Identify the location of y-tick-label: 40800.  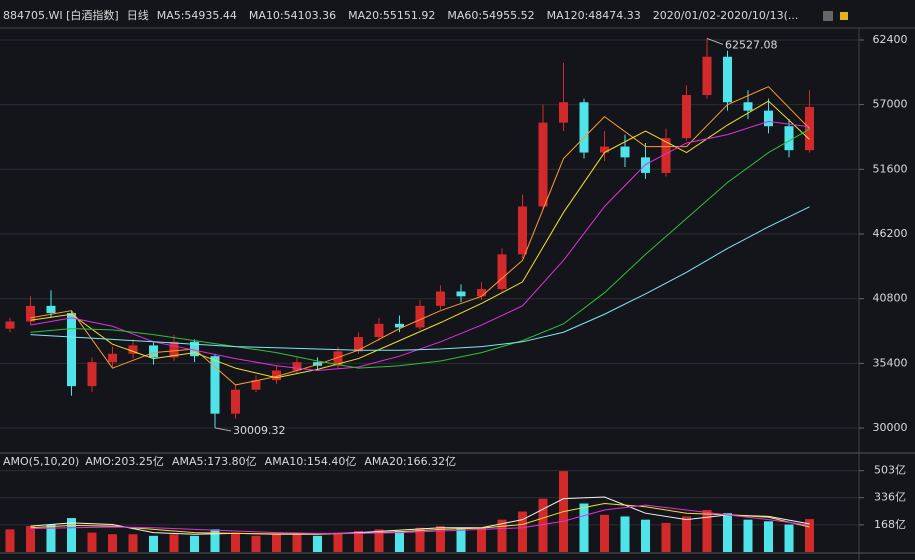
(890, 298).